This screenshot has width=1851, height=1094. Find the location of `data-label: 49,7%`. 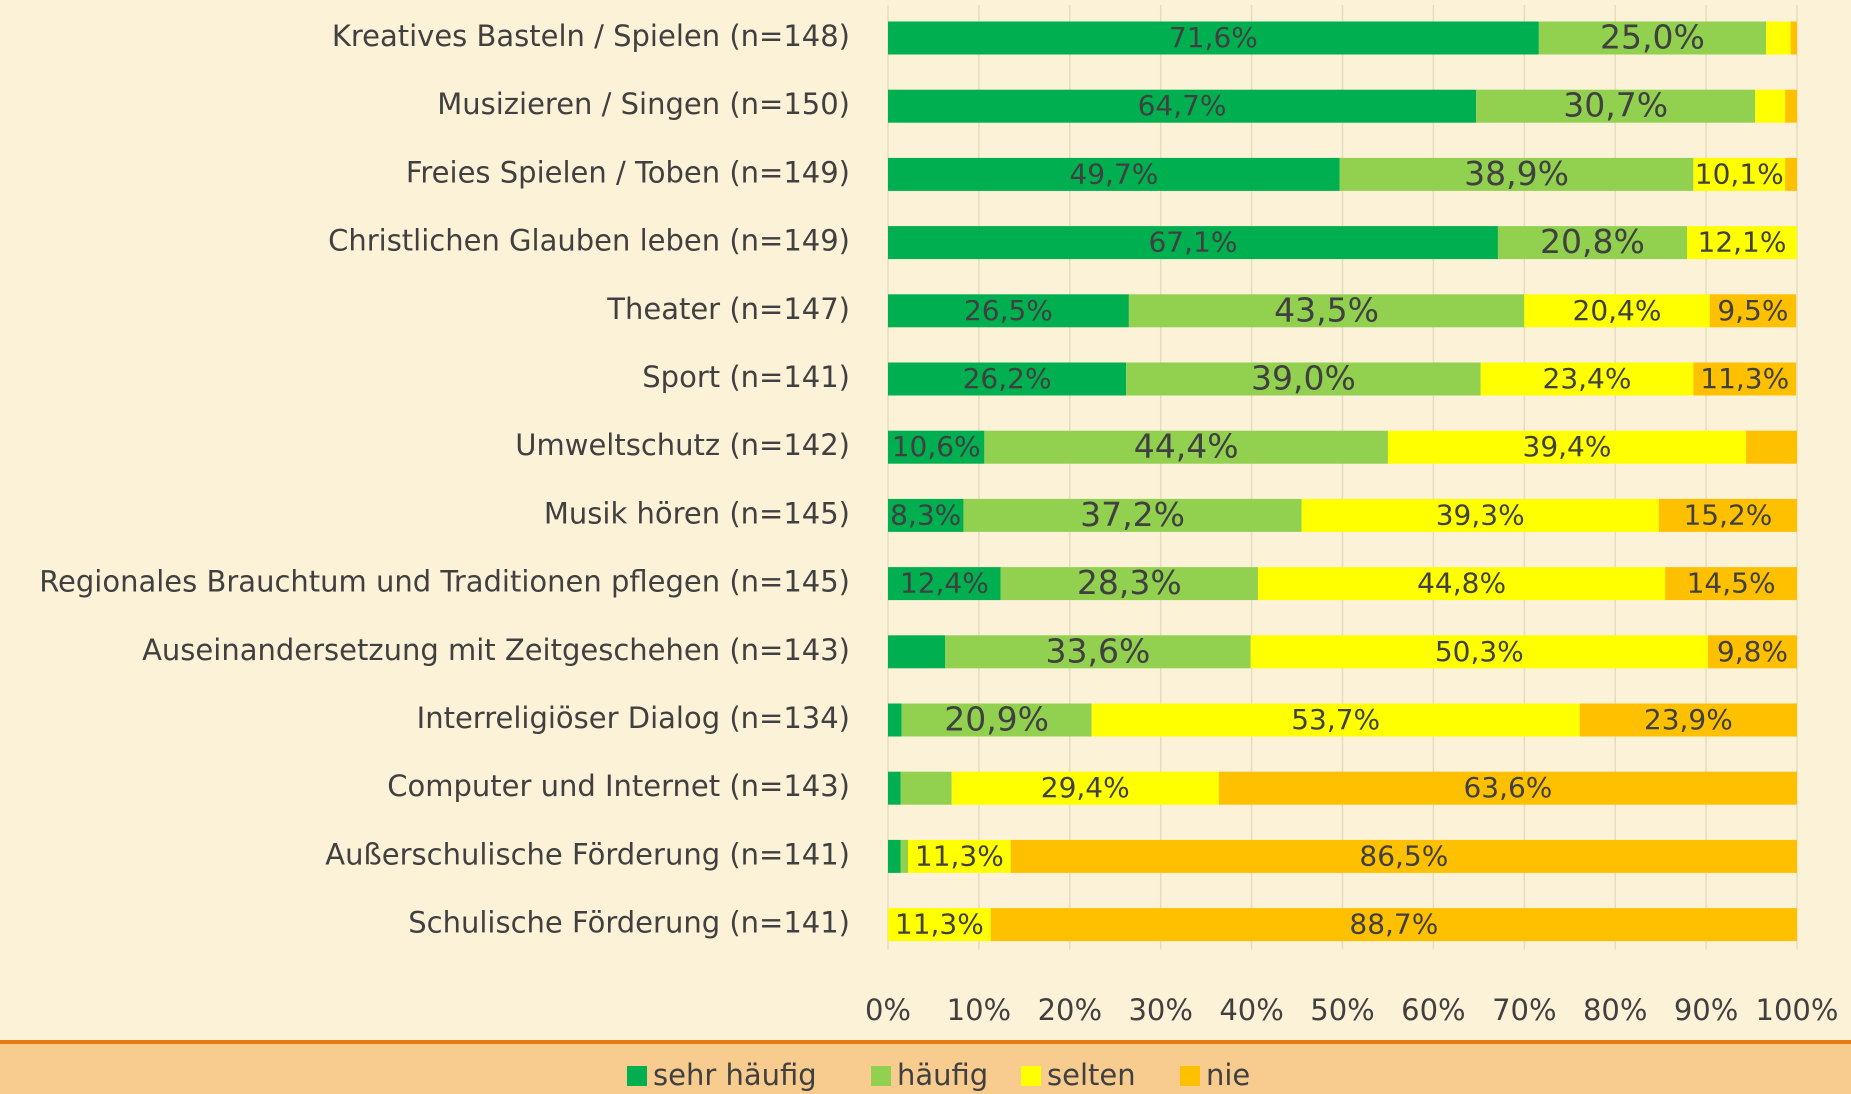

data-label: 49,7% is located at coordinates (1113, 173).